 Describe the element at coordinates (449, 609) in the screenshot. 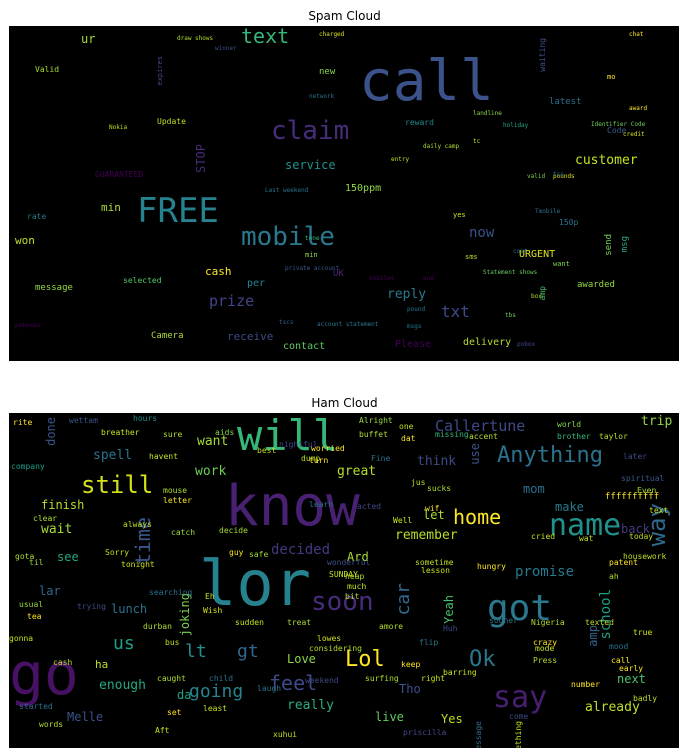

I see `ham-cloud-word: Yeah` at that location.